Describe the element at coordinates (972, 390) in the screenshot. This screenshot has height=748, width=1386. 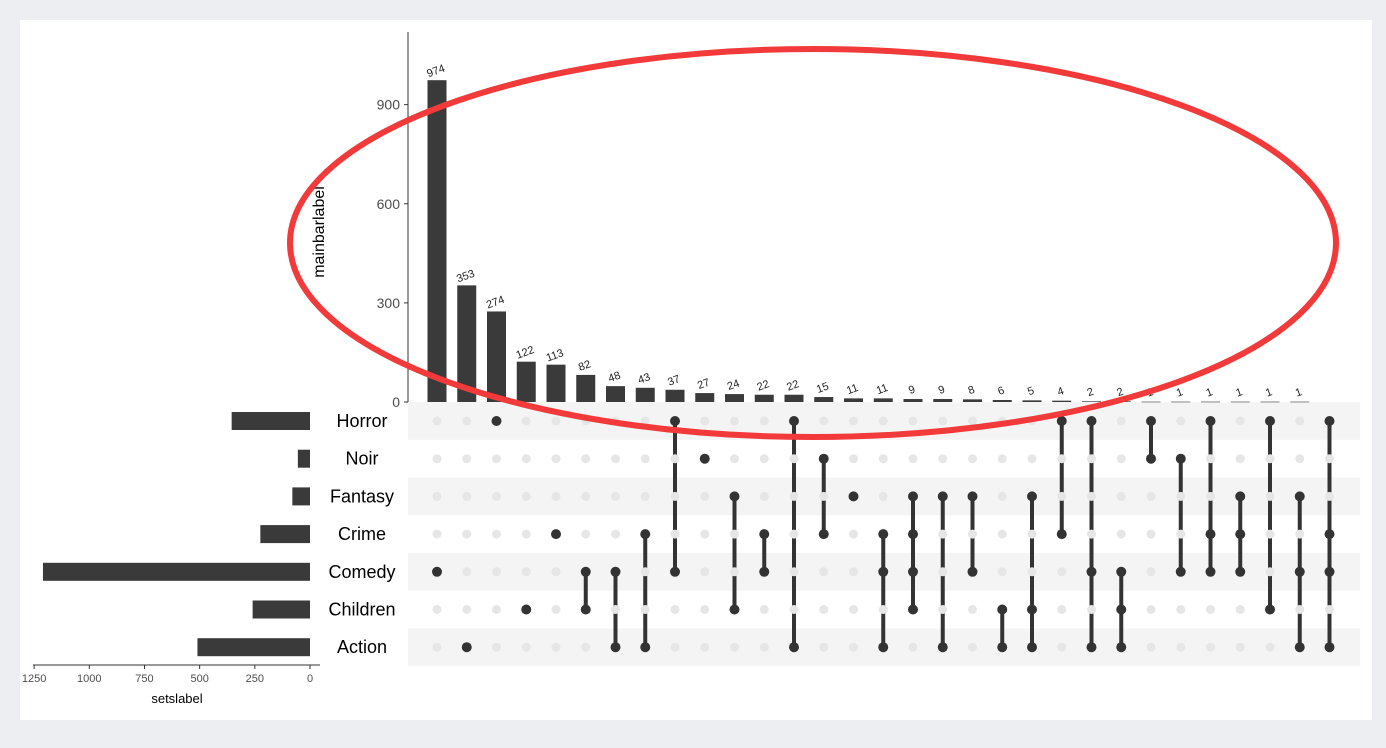
I see `intersection-bar-value: 8` at that location.